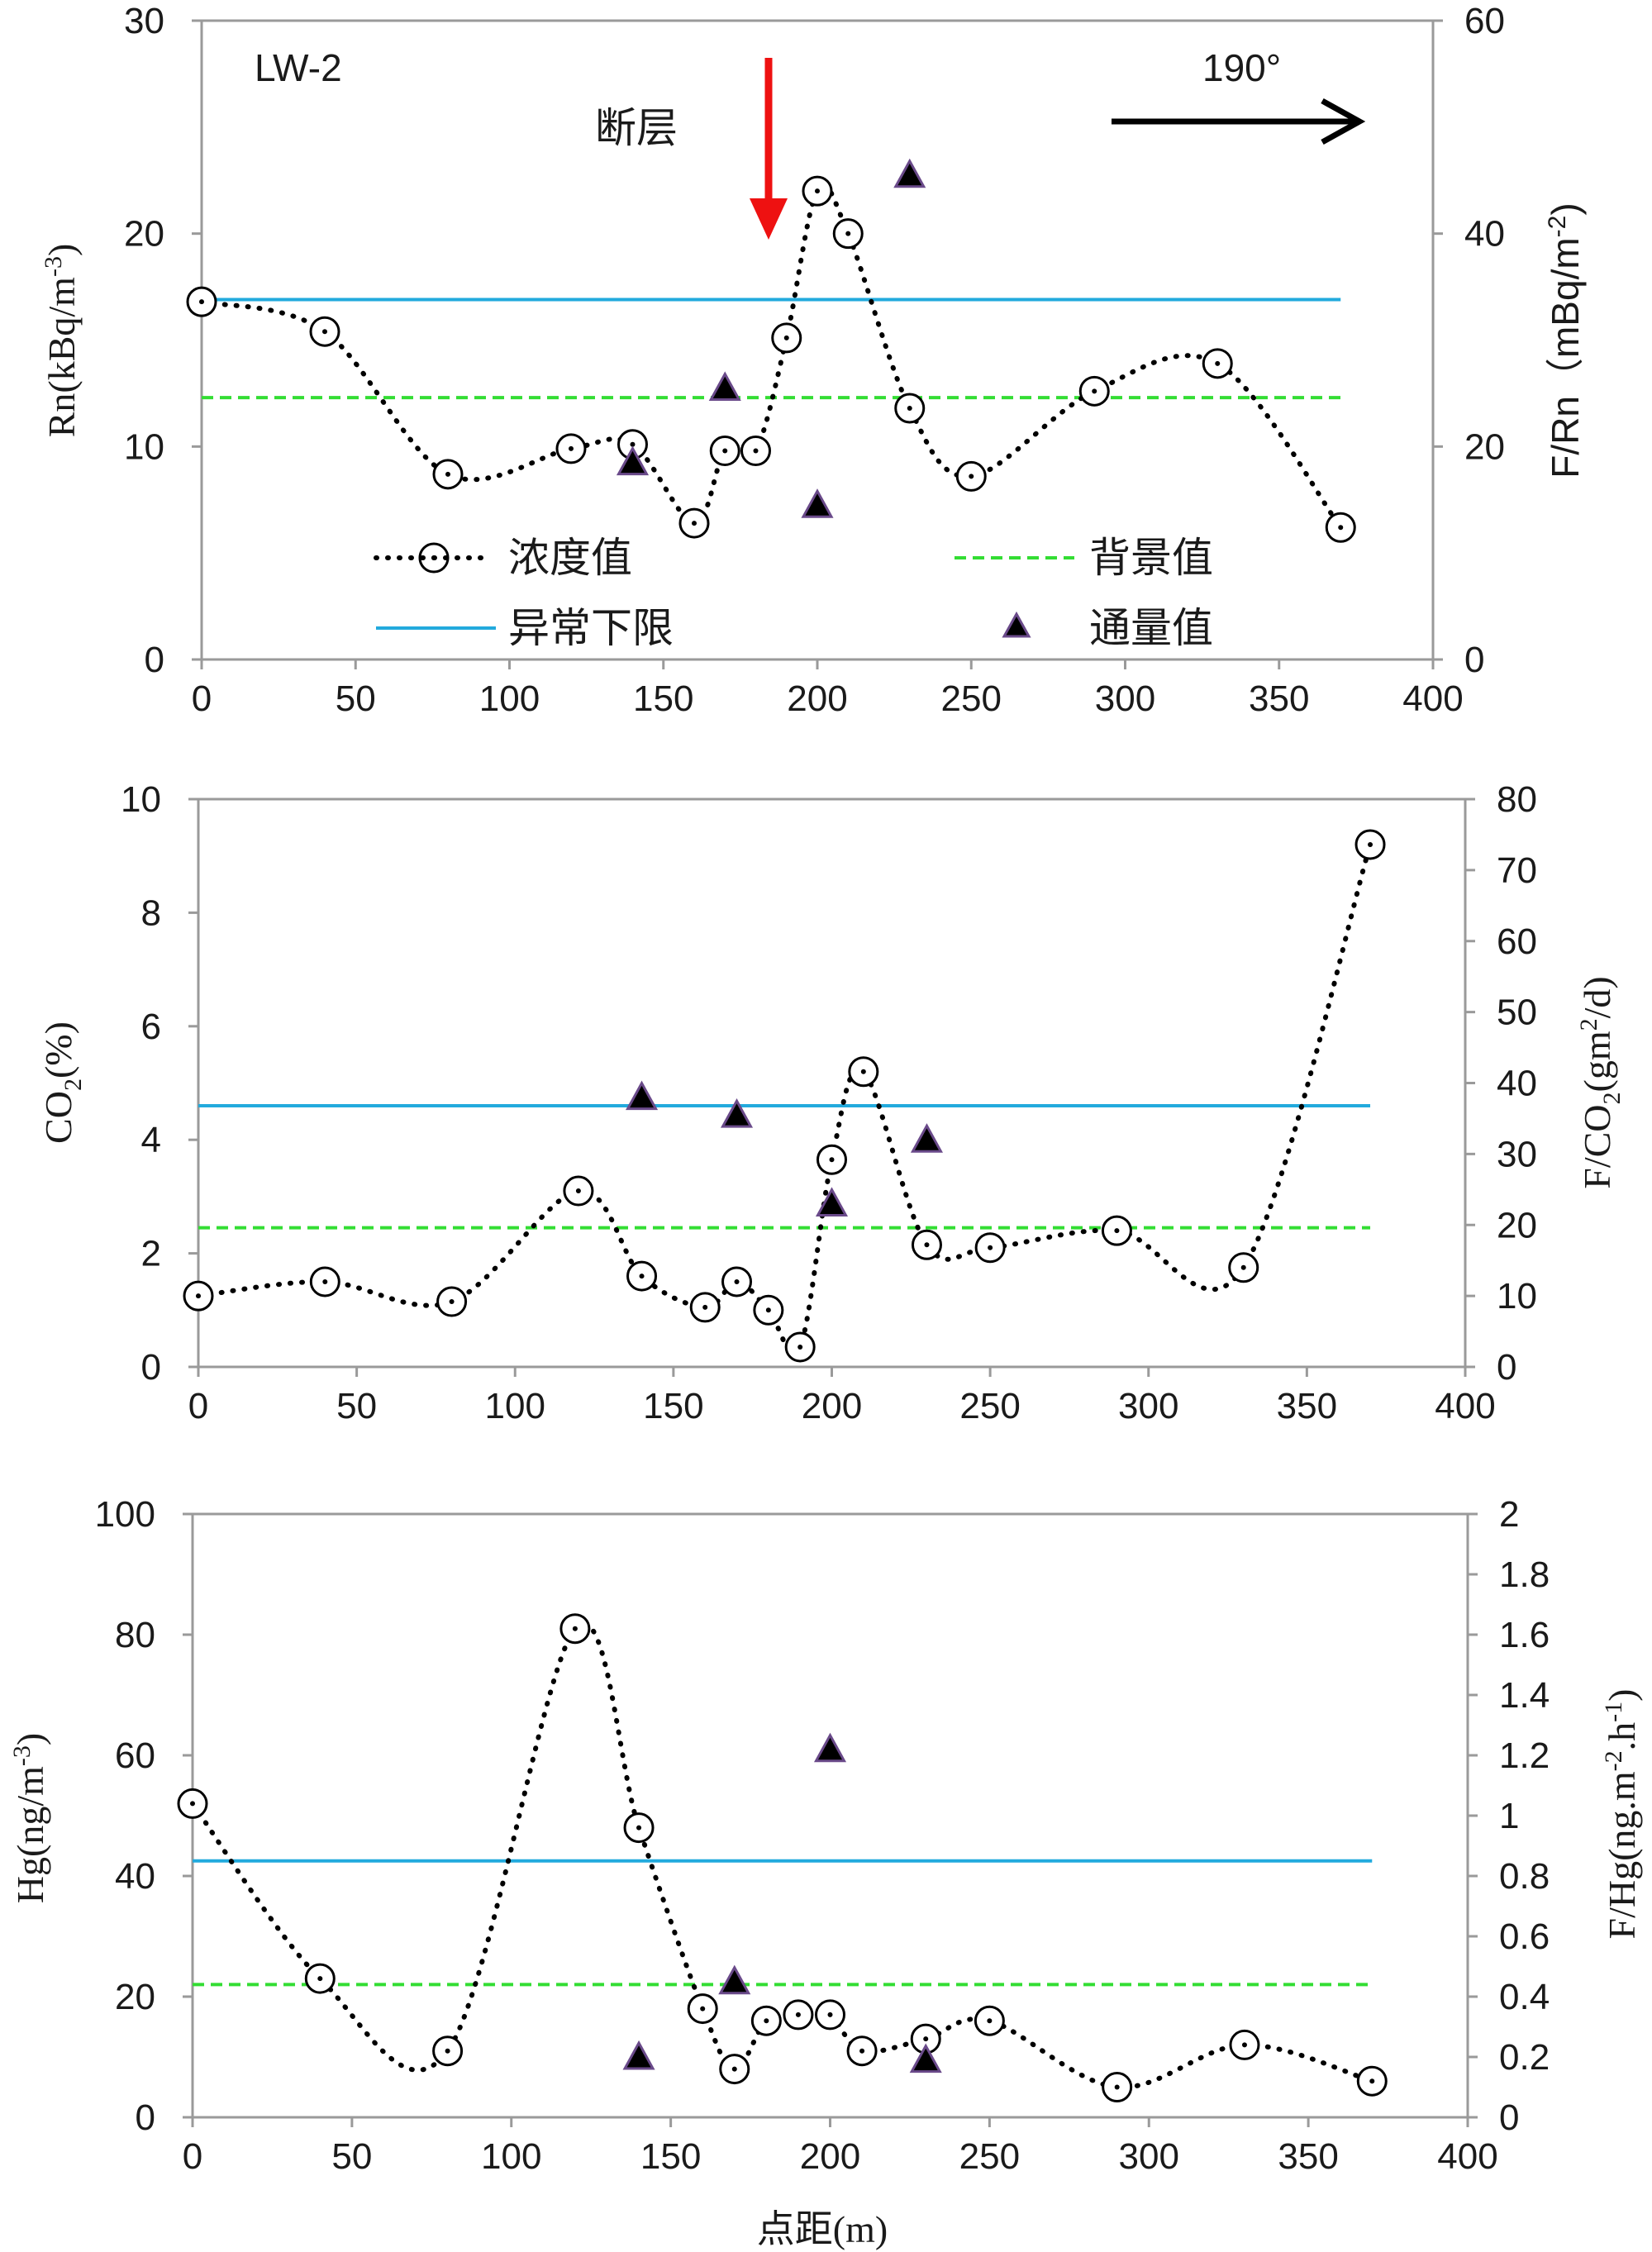  What do you see at coordinates (503, 558) in the screenshot?
I see `legend-concentration: 浓度值` at bounding box center [503, 558].